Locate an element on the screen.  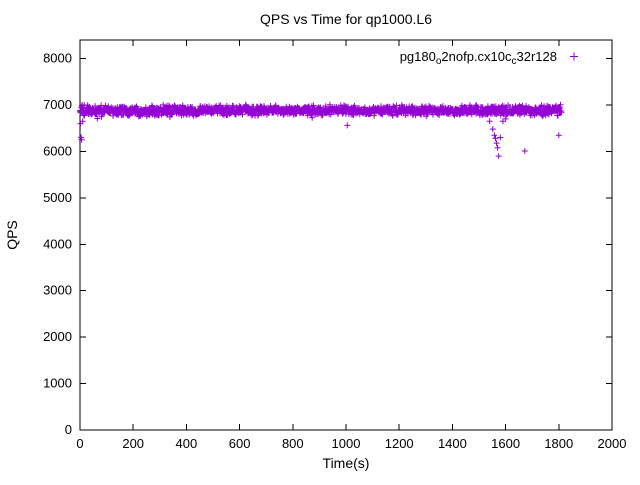
svg-text: 1400 is located at coordinates (452, 443).